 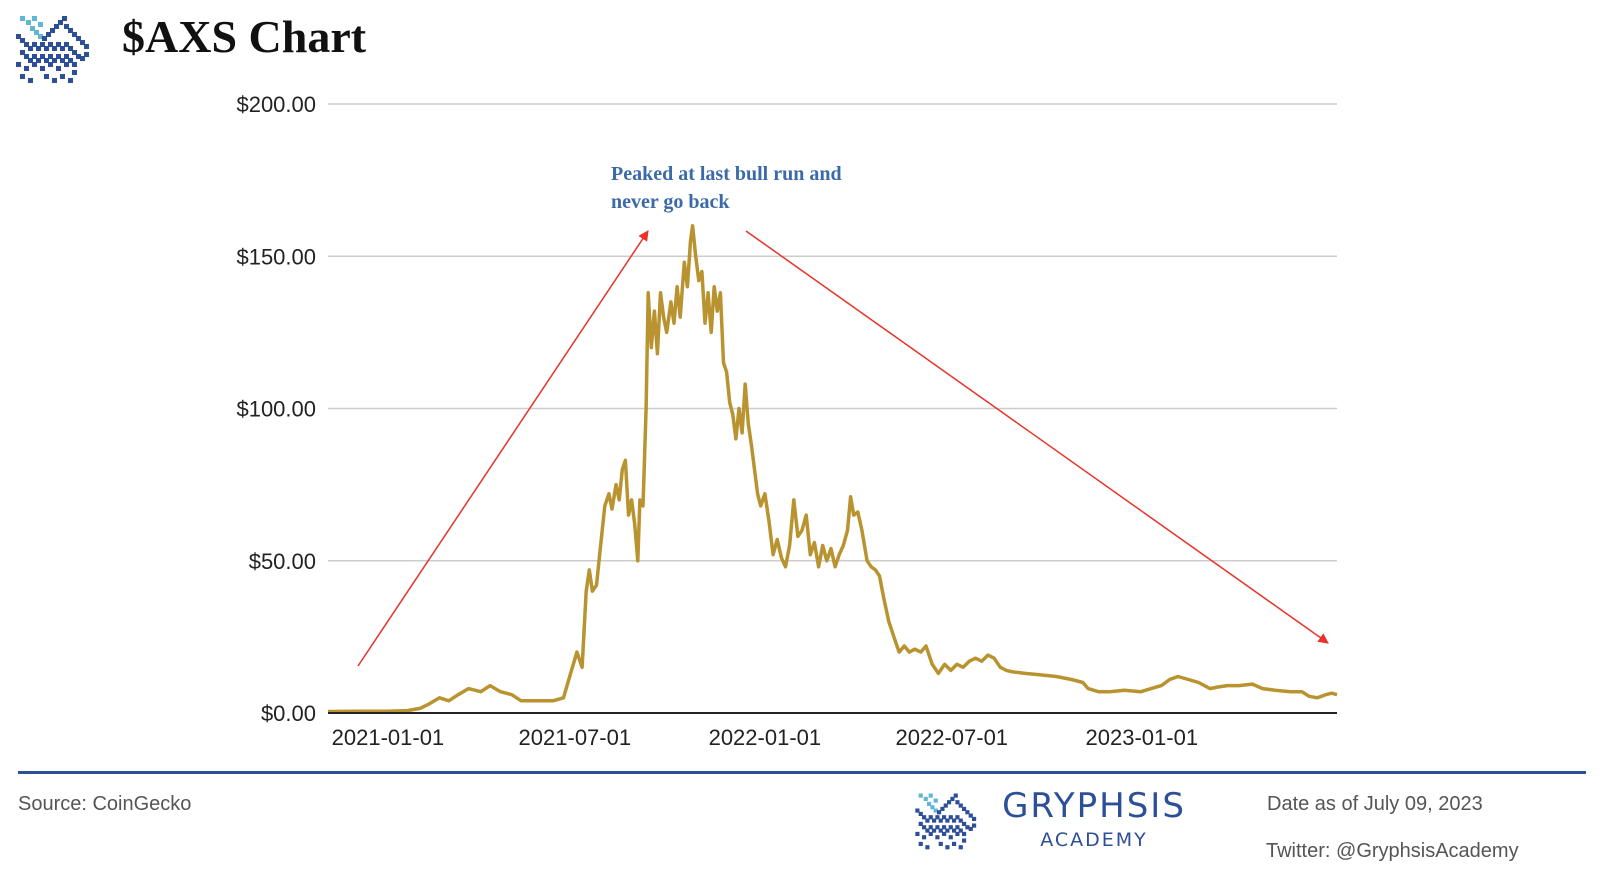 What do you see at coordinates (52, 49) in the screenshot?
I see `gryphon-logo-icon` at bounding box center [52, 49].